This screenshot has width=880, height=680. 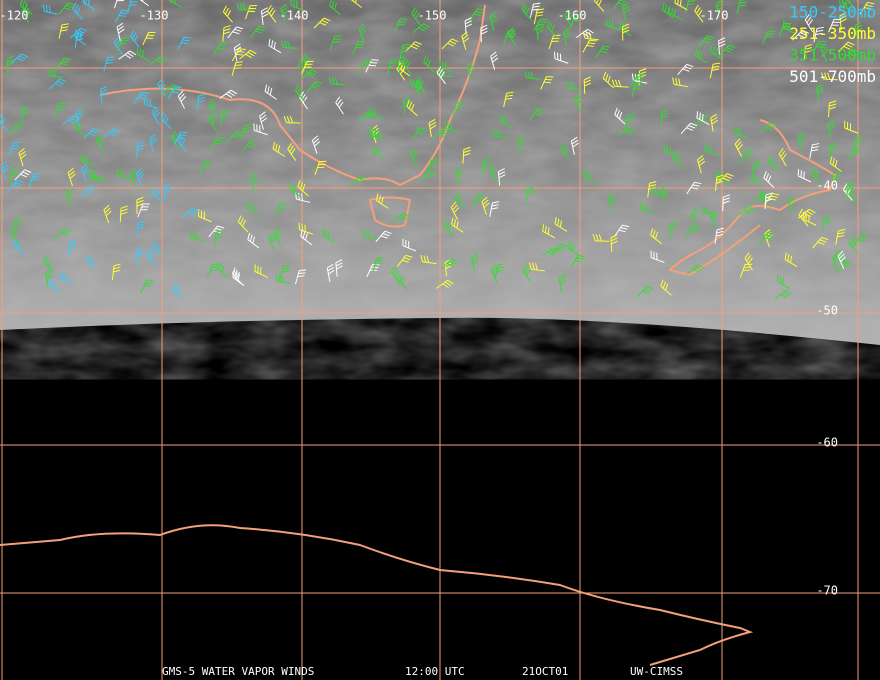 I want to click on footer-text: GMS-5 WATER VAPOR WINDS, so click(x=238, y=671).